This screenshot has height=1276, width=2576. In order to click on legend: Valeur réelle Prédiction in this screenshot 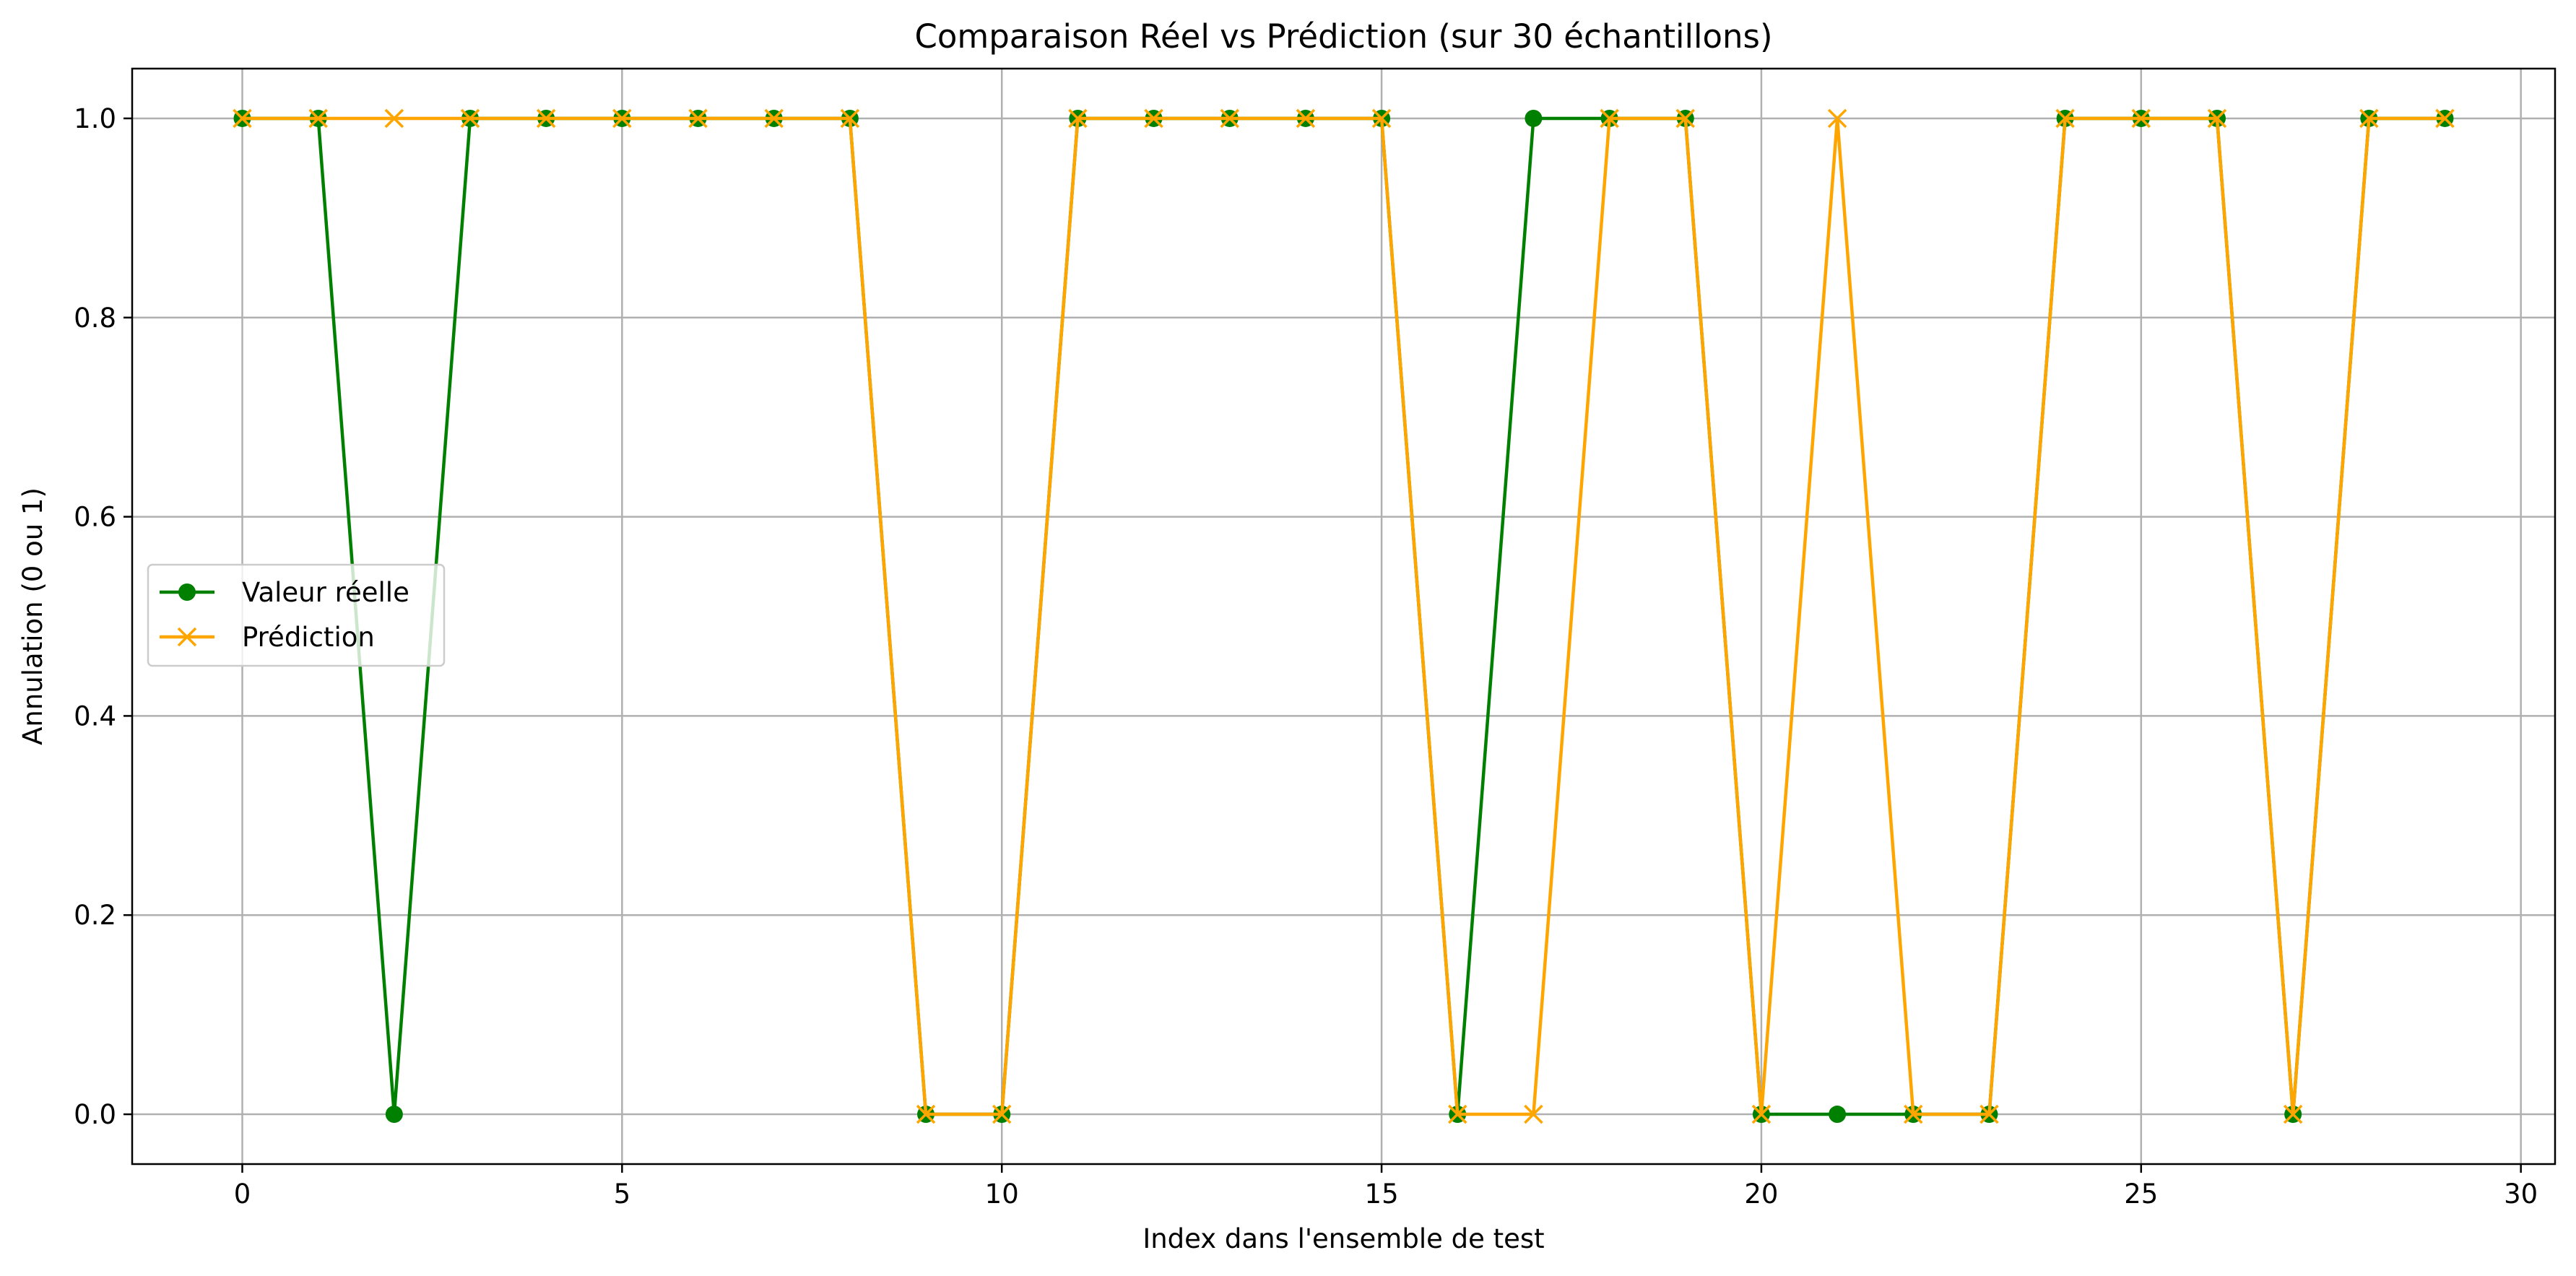, I will do `click(296, 615)`.